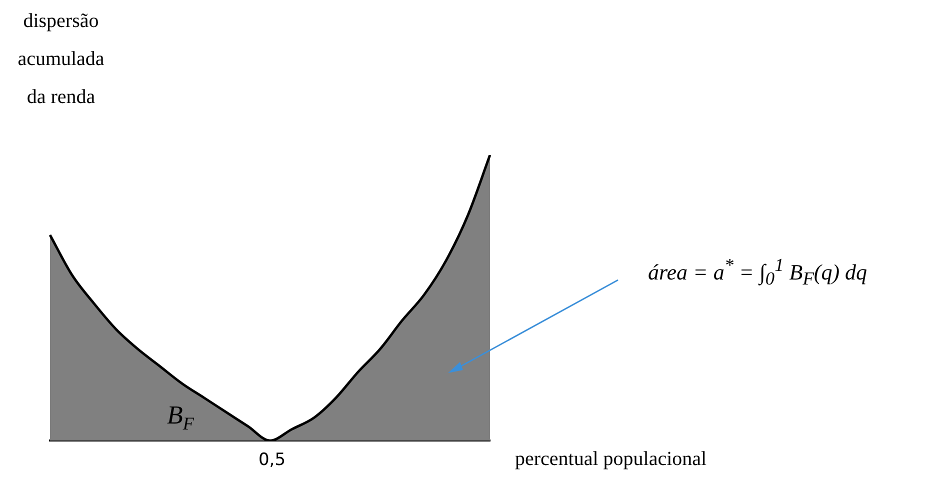 This screenshot has height=498, width=944. What do you see at coordinates (611, 459) in the screenshot?
I see `x-axis-title: percentual populacional` at bounding box center [611, 459].